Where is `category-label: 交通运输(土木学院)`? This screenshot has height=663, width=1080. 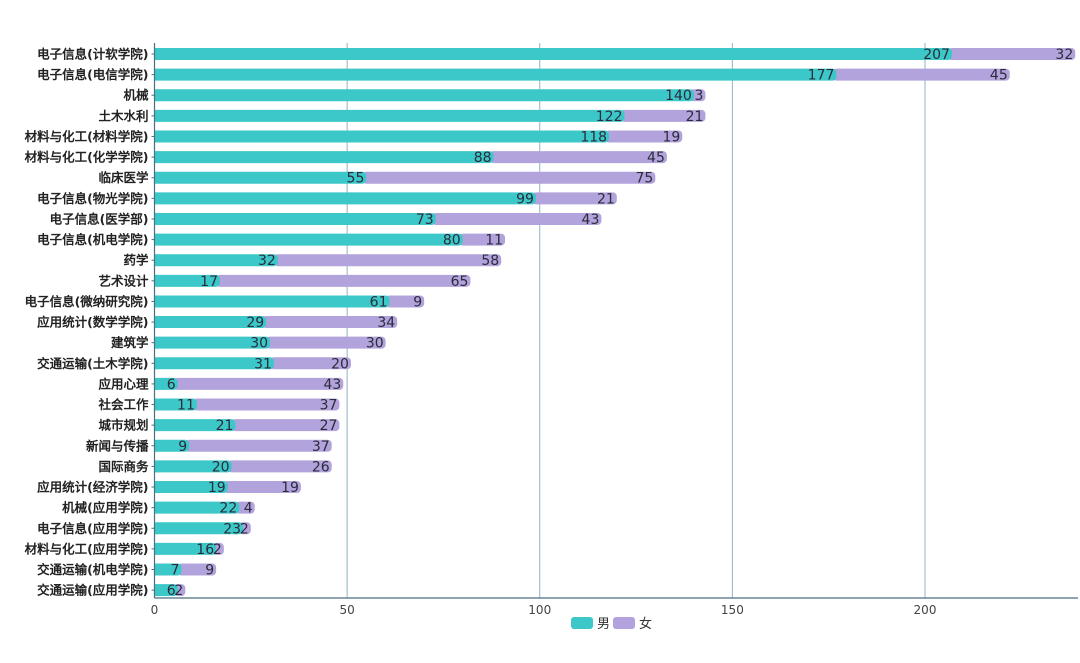 category-label: 交通运输(土木学院) is located at coordinates (92, 363).